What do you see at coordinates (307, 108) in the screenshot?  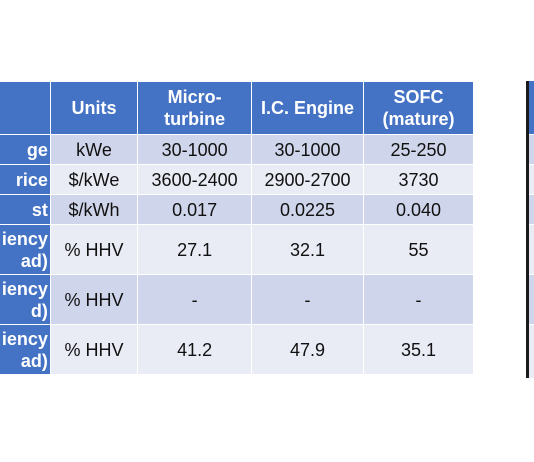 I see `header-ic-engine: I.C. Engine` at bounding box center [307, 108].